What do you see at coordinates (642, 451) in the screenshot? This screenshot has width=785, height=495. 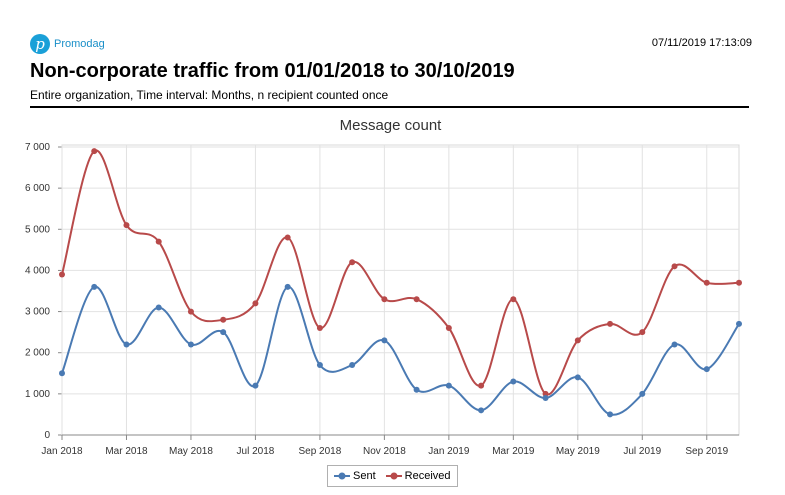 I see `x-tick-label: Jul 2019` at bounding box center [642, 451].